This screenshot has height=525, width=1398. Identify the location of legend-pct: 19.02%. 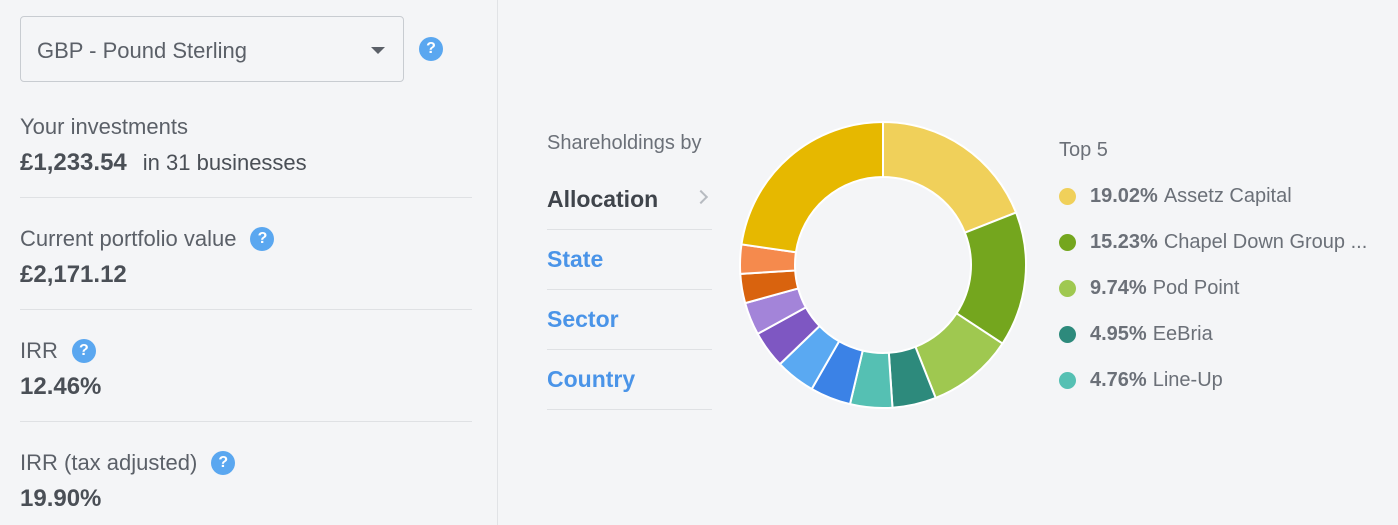
(1124, 196).